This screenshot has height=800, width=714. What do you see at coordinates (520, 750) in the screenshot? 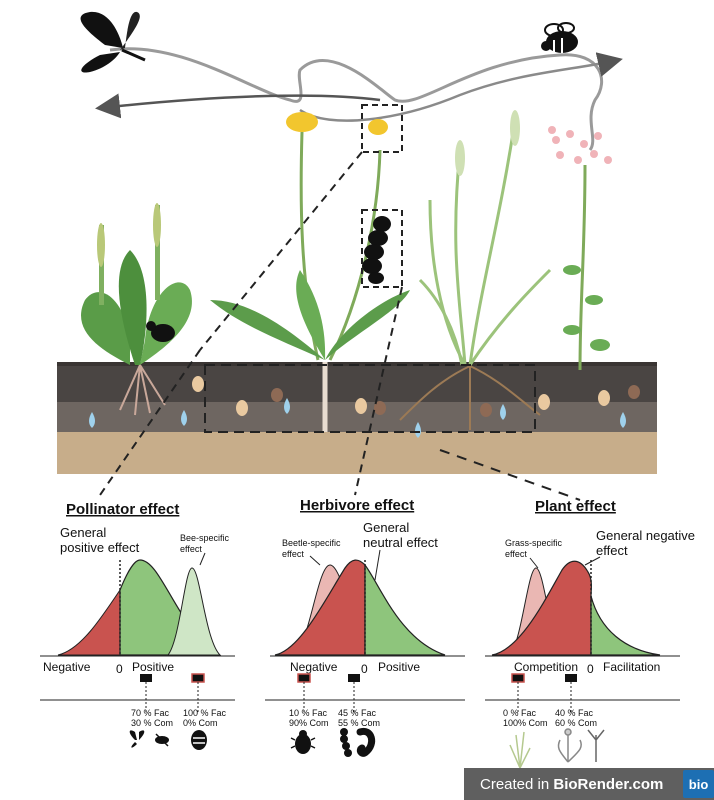
I see `grass-small-icon` at bounding box center [520, 750].